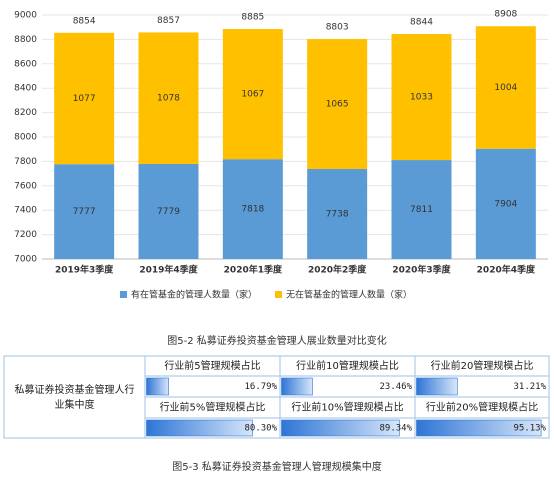 The height and width of the screenshot is (479, 554). What do you see at coordinates (194, 295) in the screenshot?
I see `legend-label: 有在管基金的管理人数量（家）` at bounding box center [194, 295].